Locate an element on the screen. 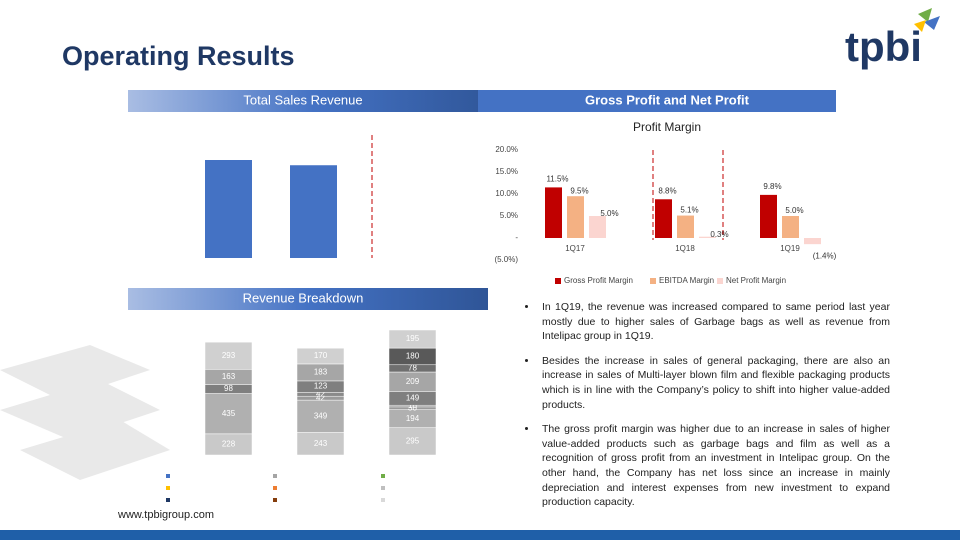  data-label: 293 is located at coordinates (229, 355).